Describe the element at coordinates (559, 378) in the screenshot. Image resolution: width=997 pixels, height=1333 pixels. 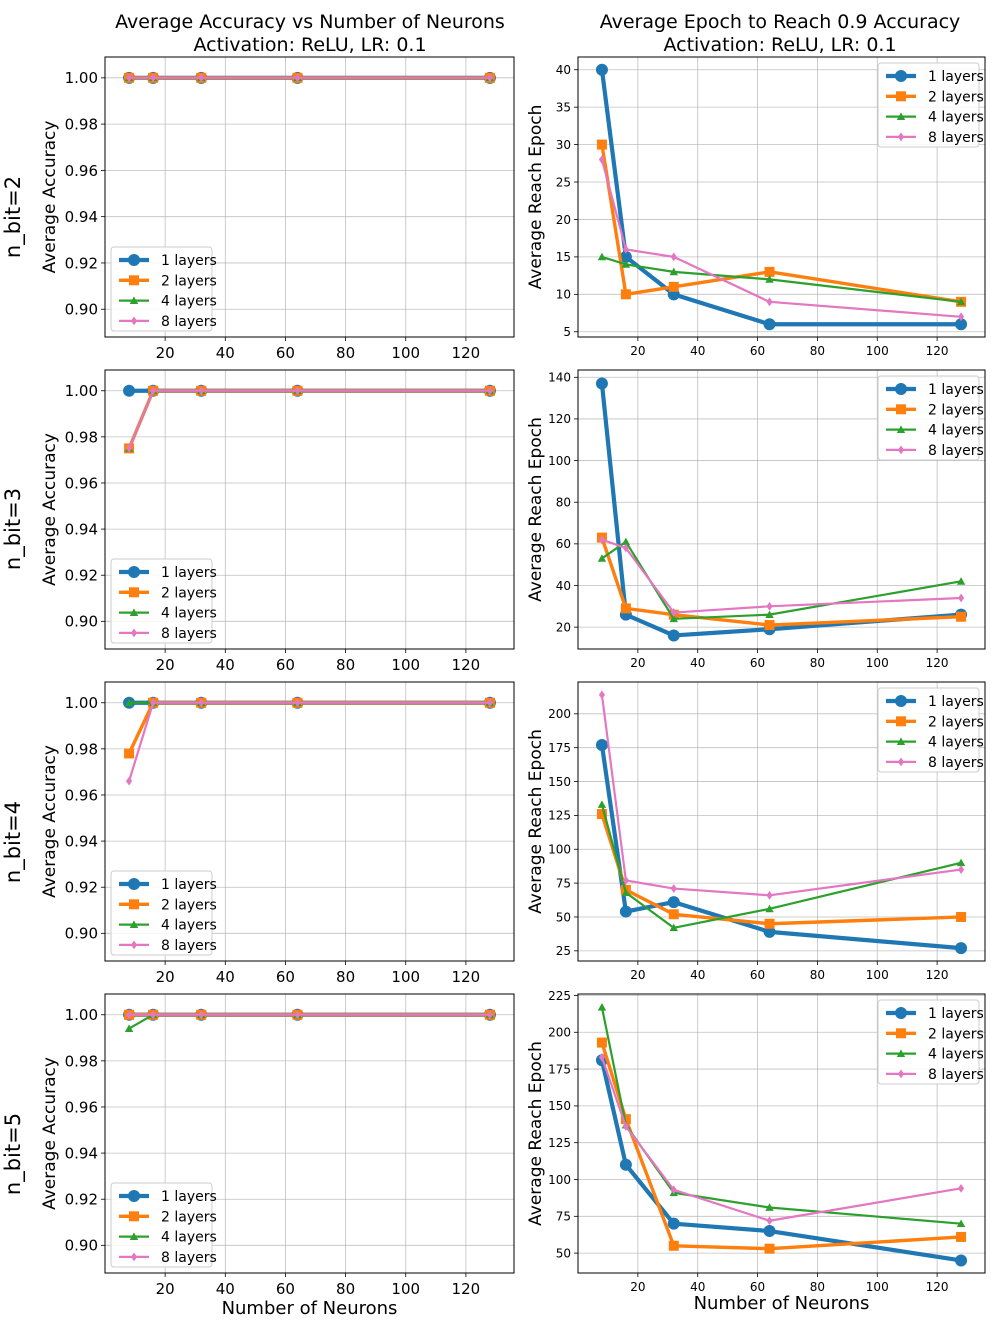
I see `y-tick-label: 140` at that location.